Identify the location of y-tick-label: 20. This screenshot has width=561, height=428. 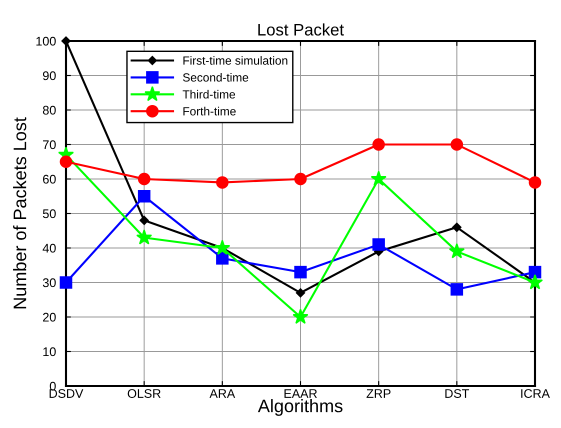
(49, 317).